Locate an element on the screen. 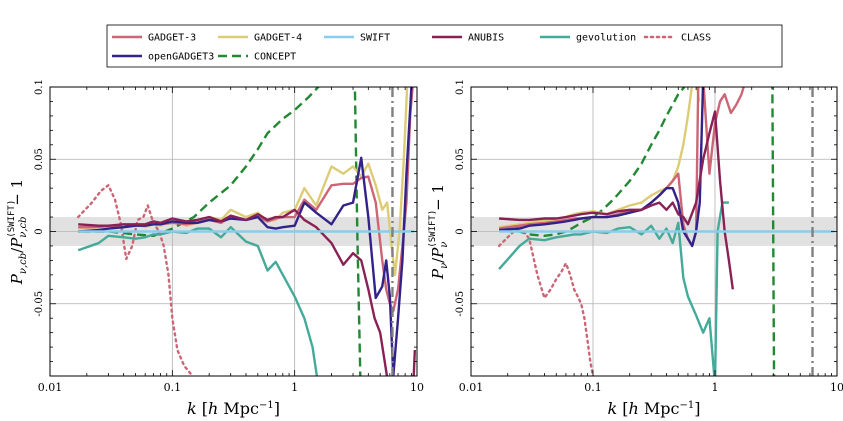  legend-item-anubis: ANUBIS is located at coordinates (468, 38).